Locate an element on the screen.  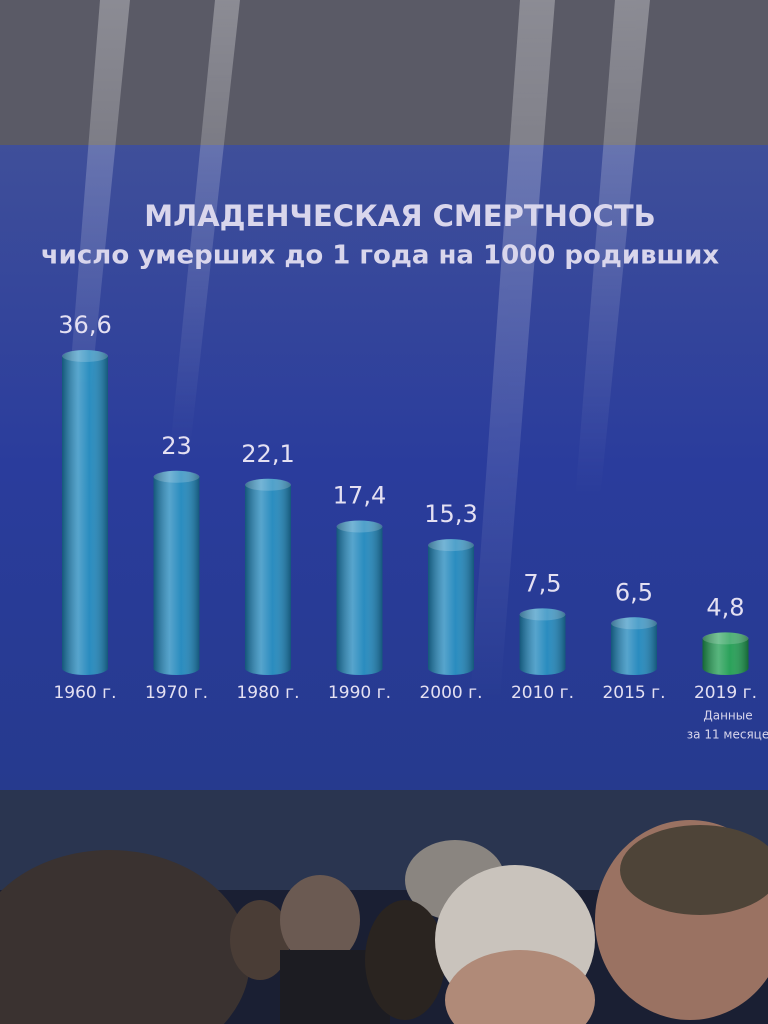
x-tick-label: 1980 г. is located at coordinates (267, 693).